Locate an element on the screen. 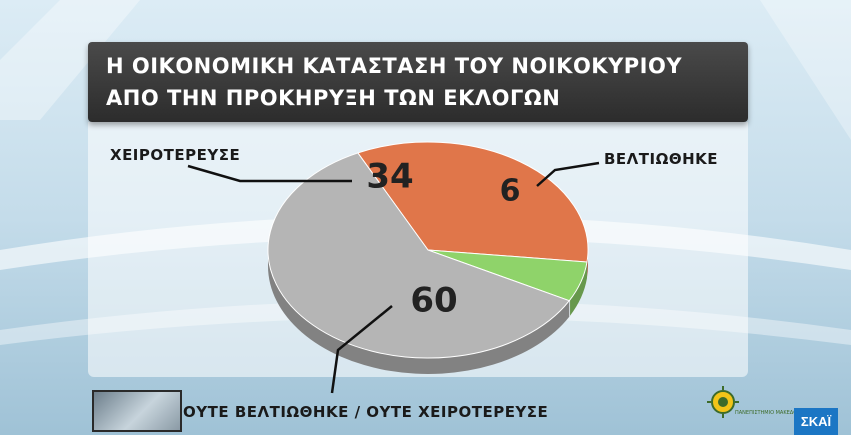  leader-line-worsened is located at coordinates (269, 173).